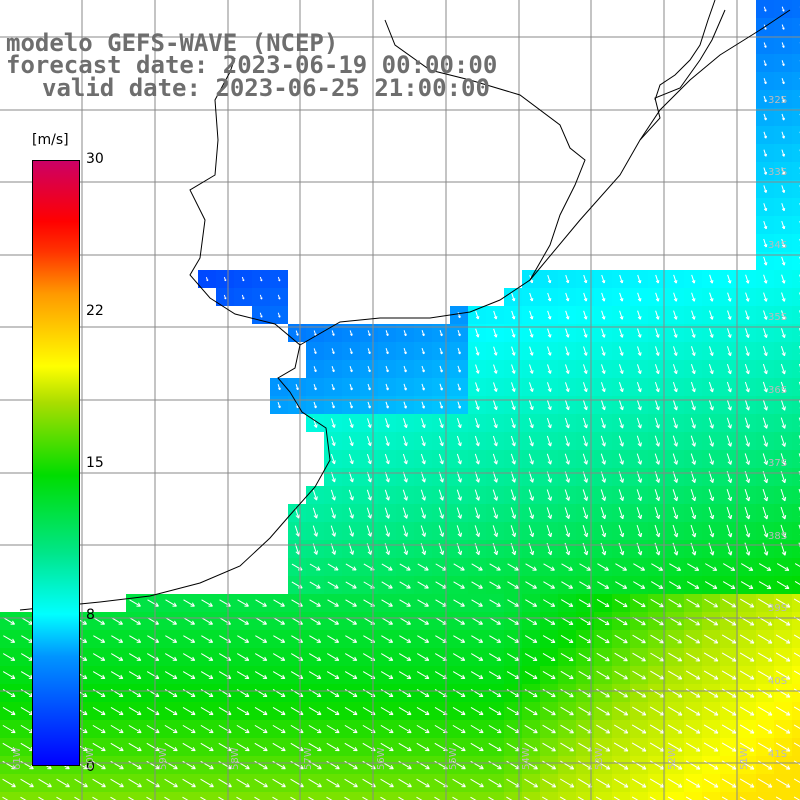 Image resolution: width=800 pixels, height=800 pixels. I want to click on colorbar-tick-0: 0, so click(90, 767).